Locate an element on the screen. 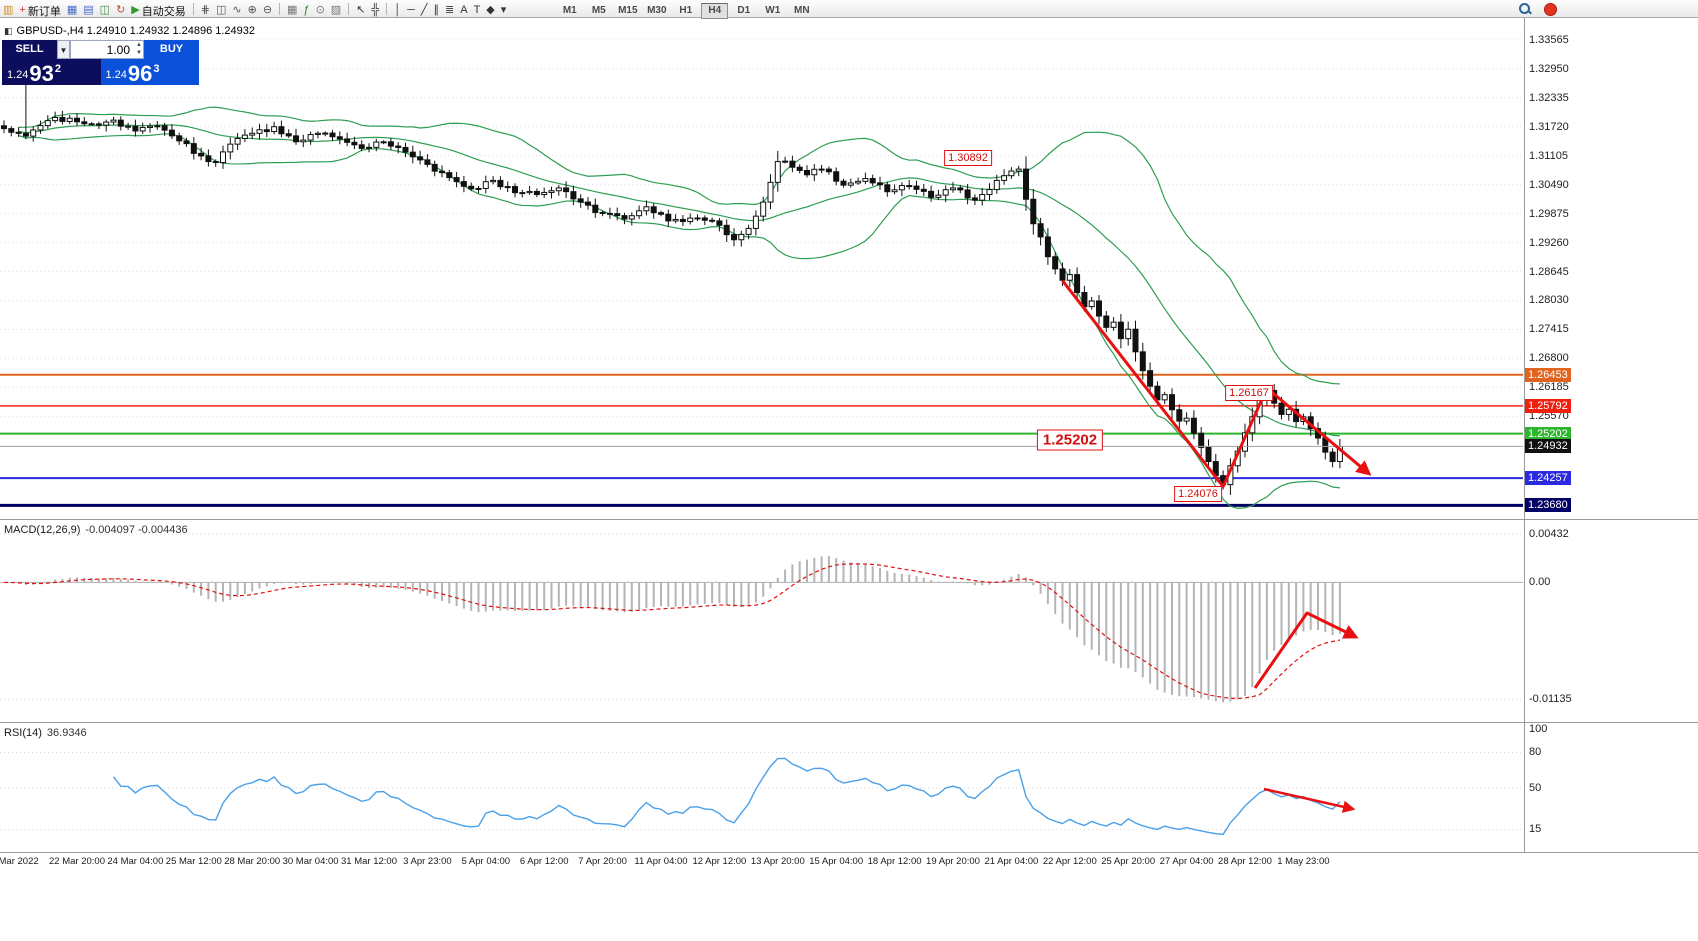 The height and width of the screenshot is (941, 1698). rsi-axis-label: 15 is located at coordinates (1535, 829).